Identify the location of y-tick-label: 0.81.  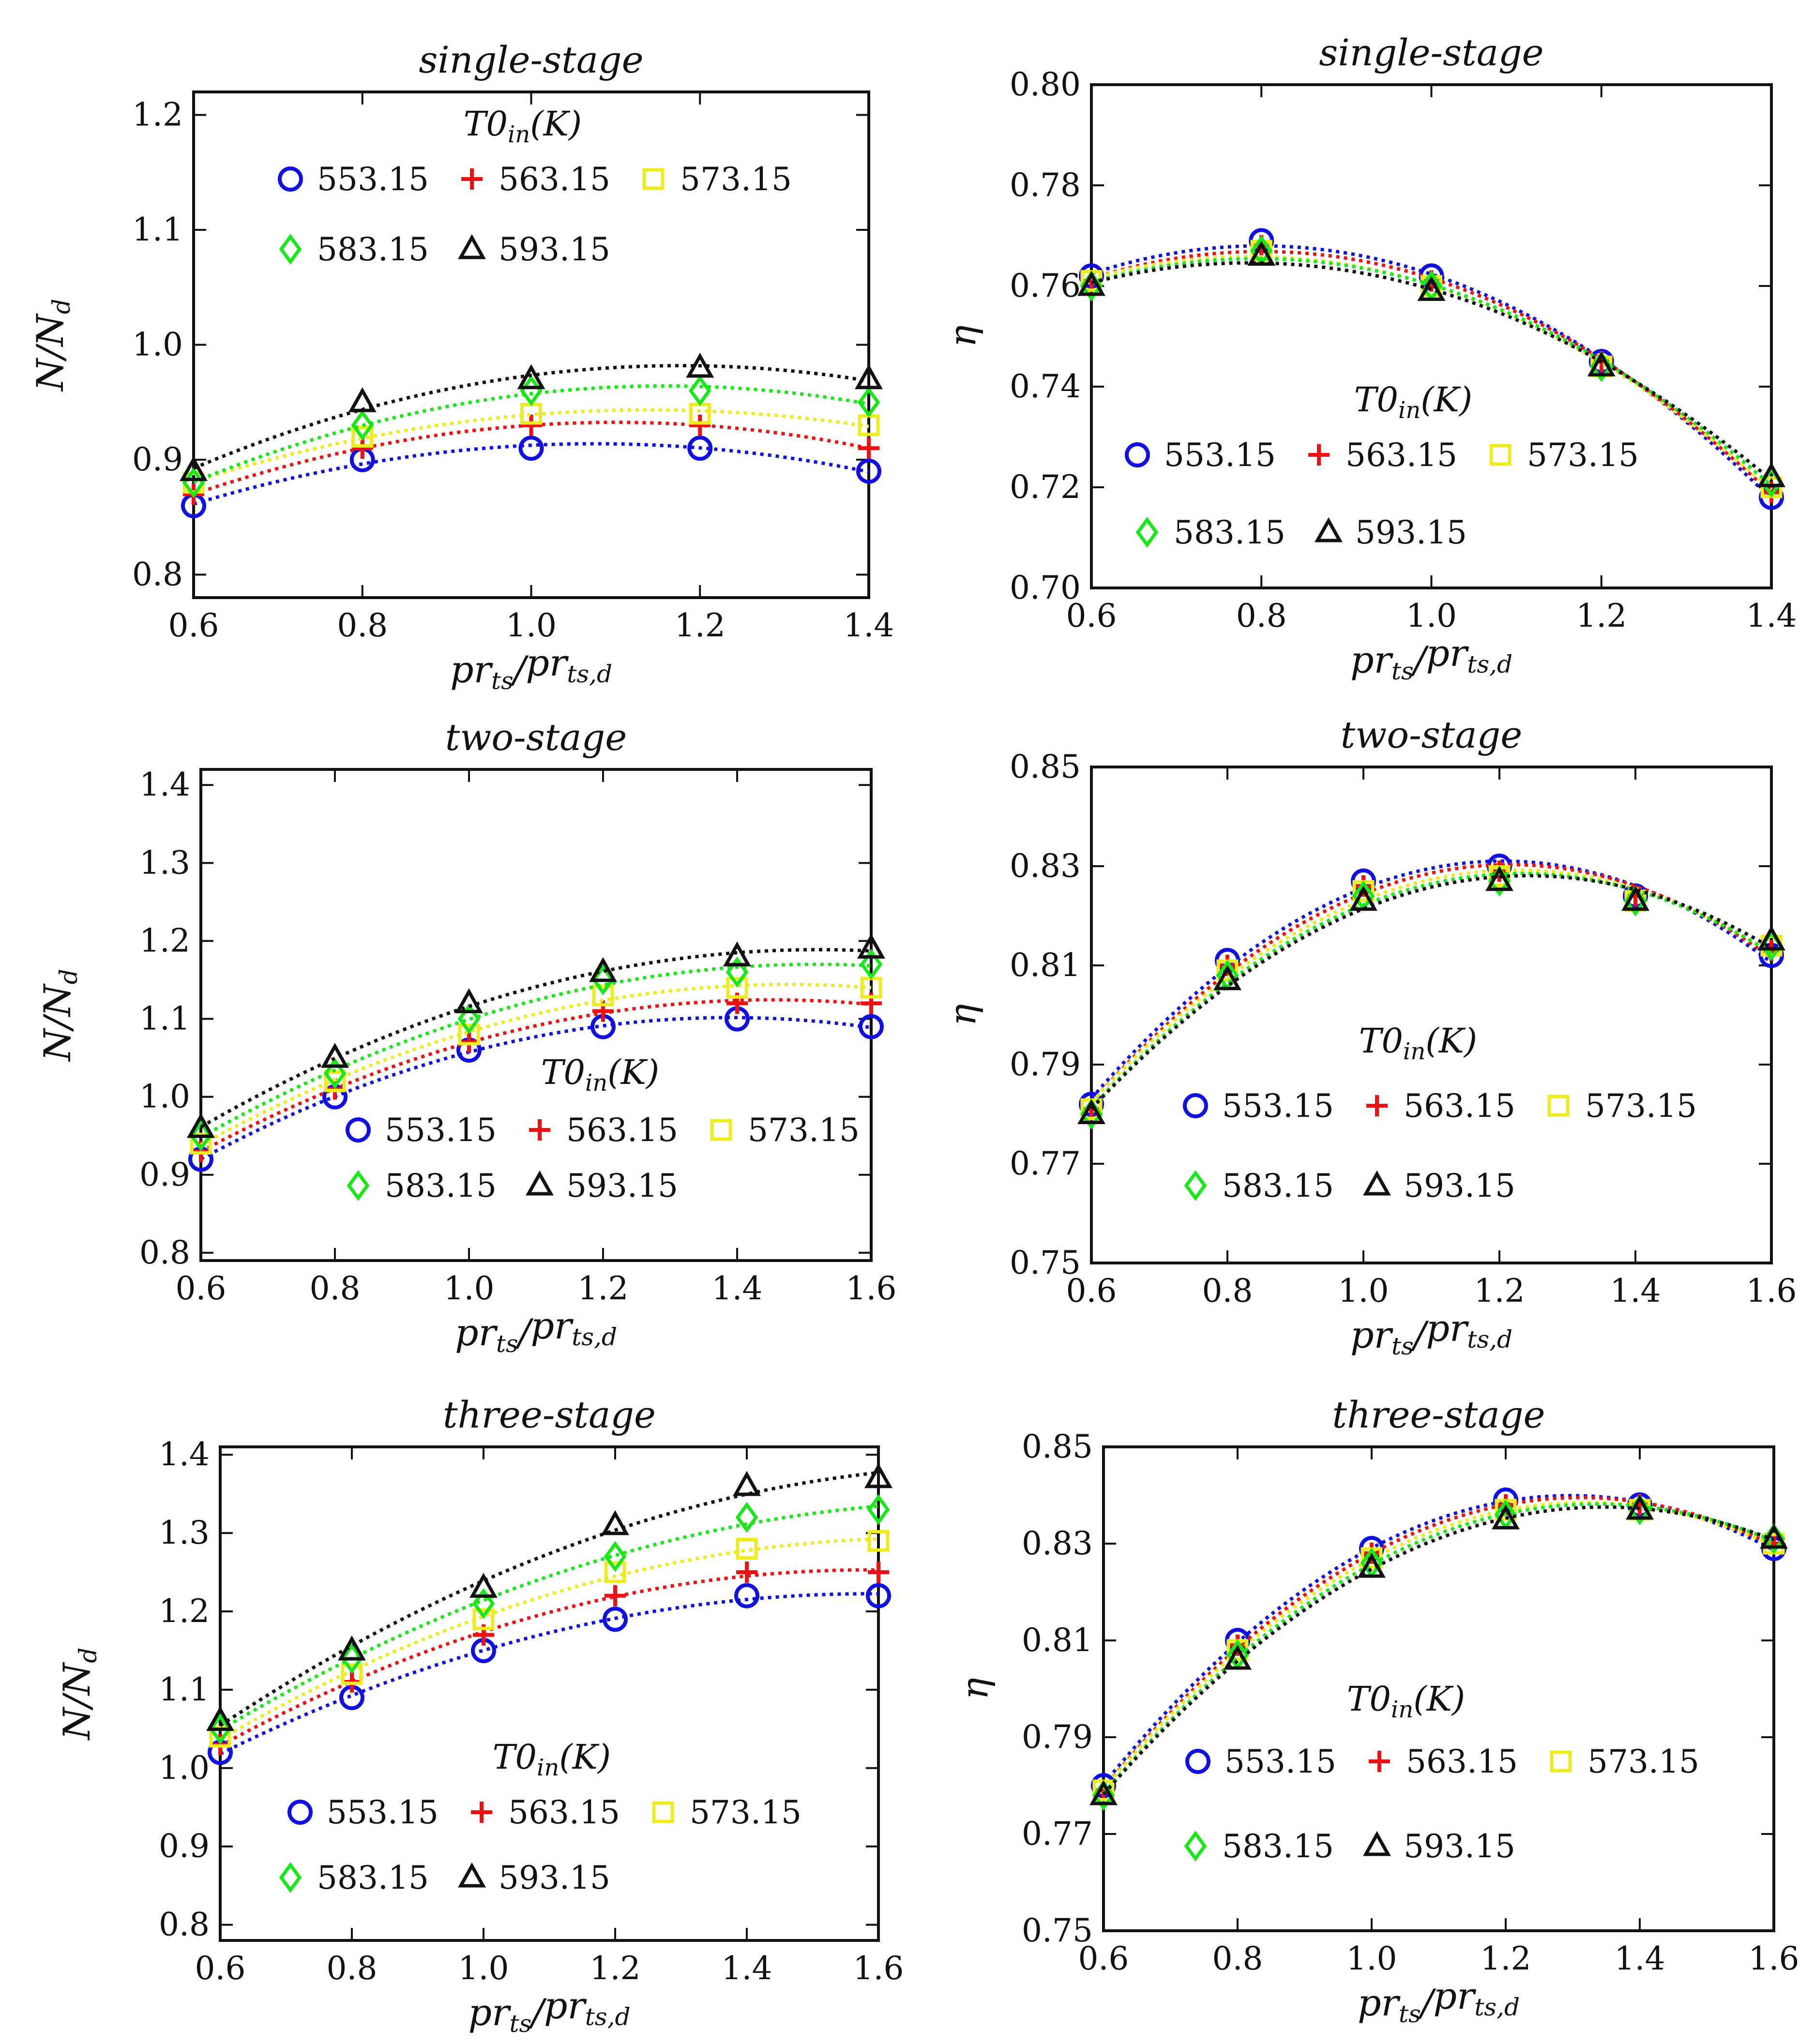
(1057, 1640).